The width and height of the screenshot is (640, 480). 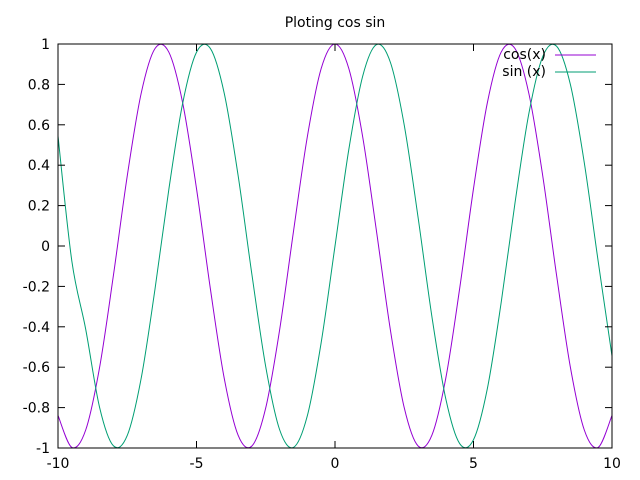 I want to click on x-tick-label: 0, so click(x=335, y=464).